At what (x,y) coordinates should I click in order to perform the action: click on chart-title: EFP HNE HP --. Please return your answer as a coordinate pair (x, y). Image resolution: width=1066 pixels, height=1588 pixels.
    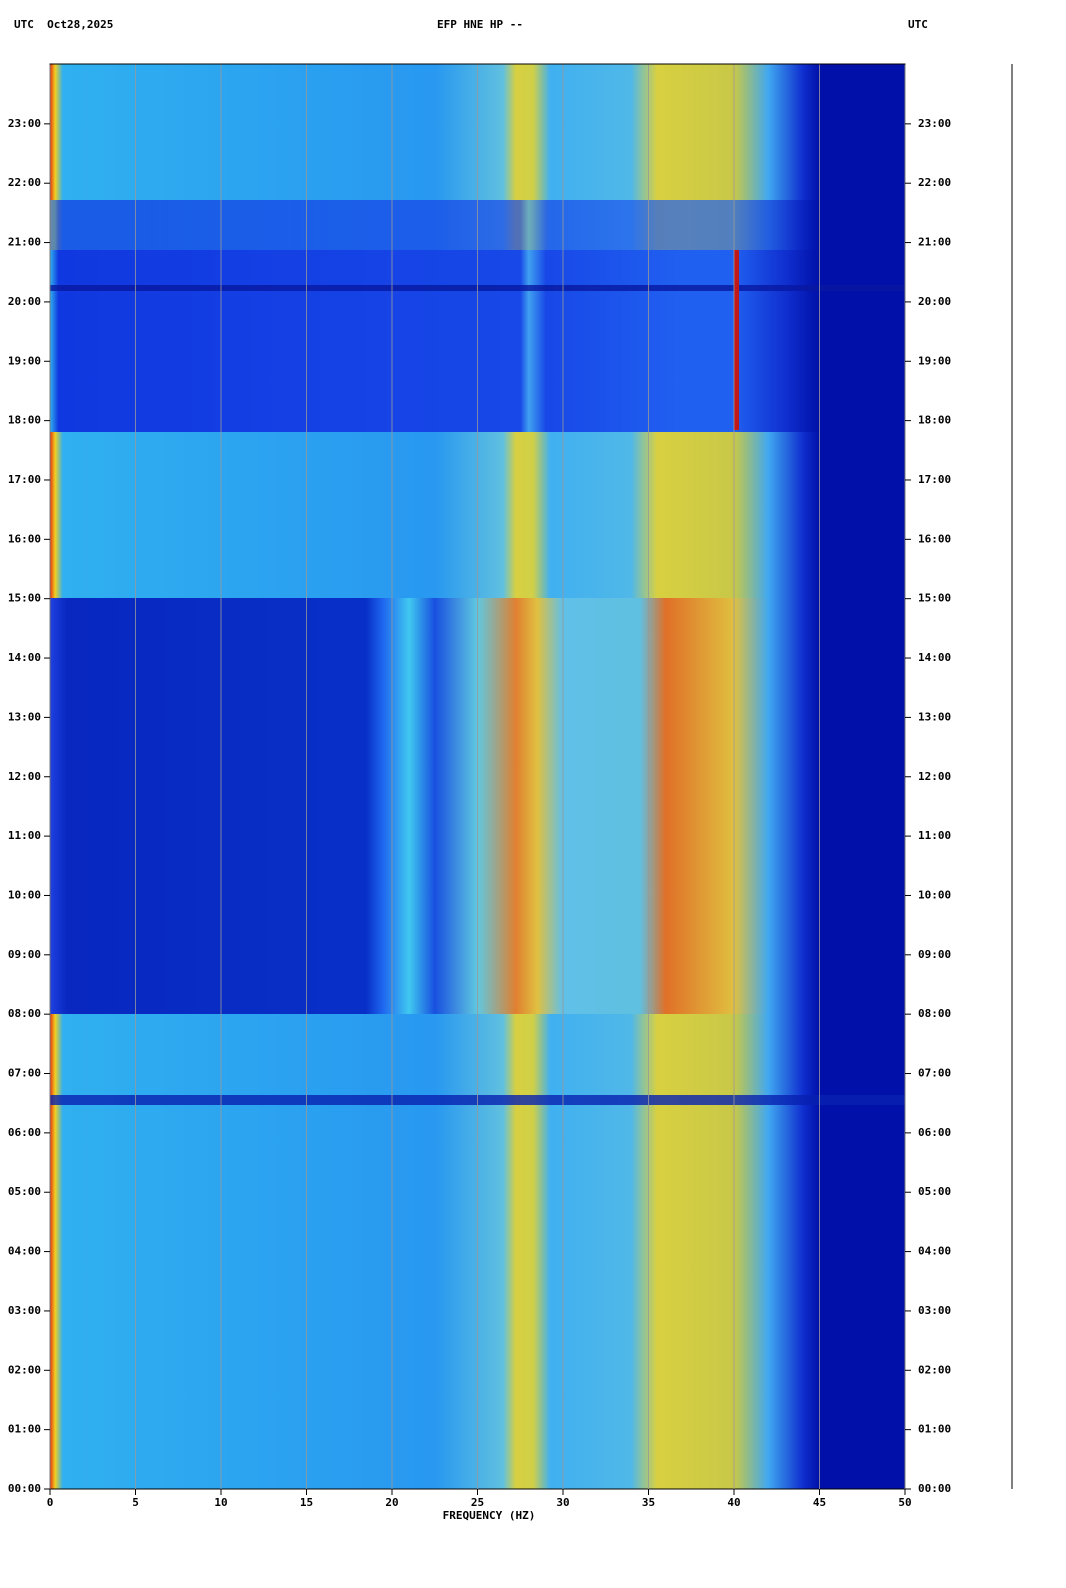
    Looking at the image, I should click on (480, 24).